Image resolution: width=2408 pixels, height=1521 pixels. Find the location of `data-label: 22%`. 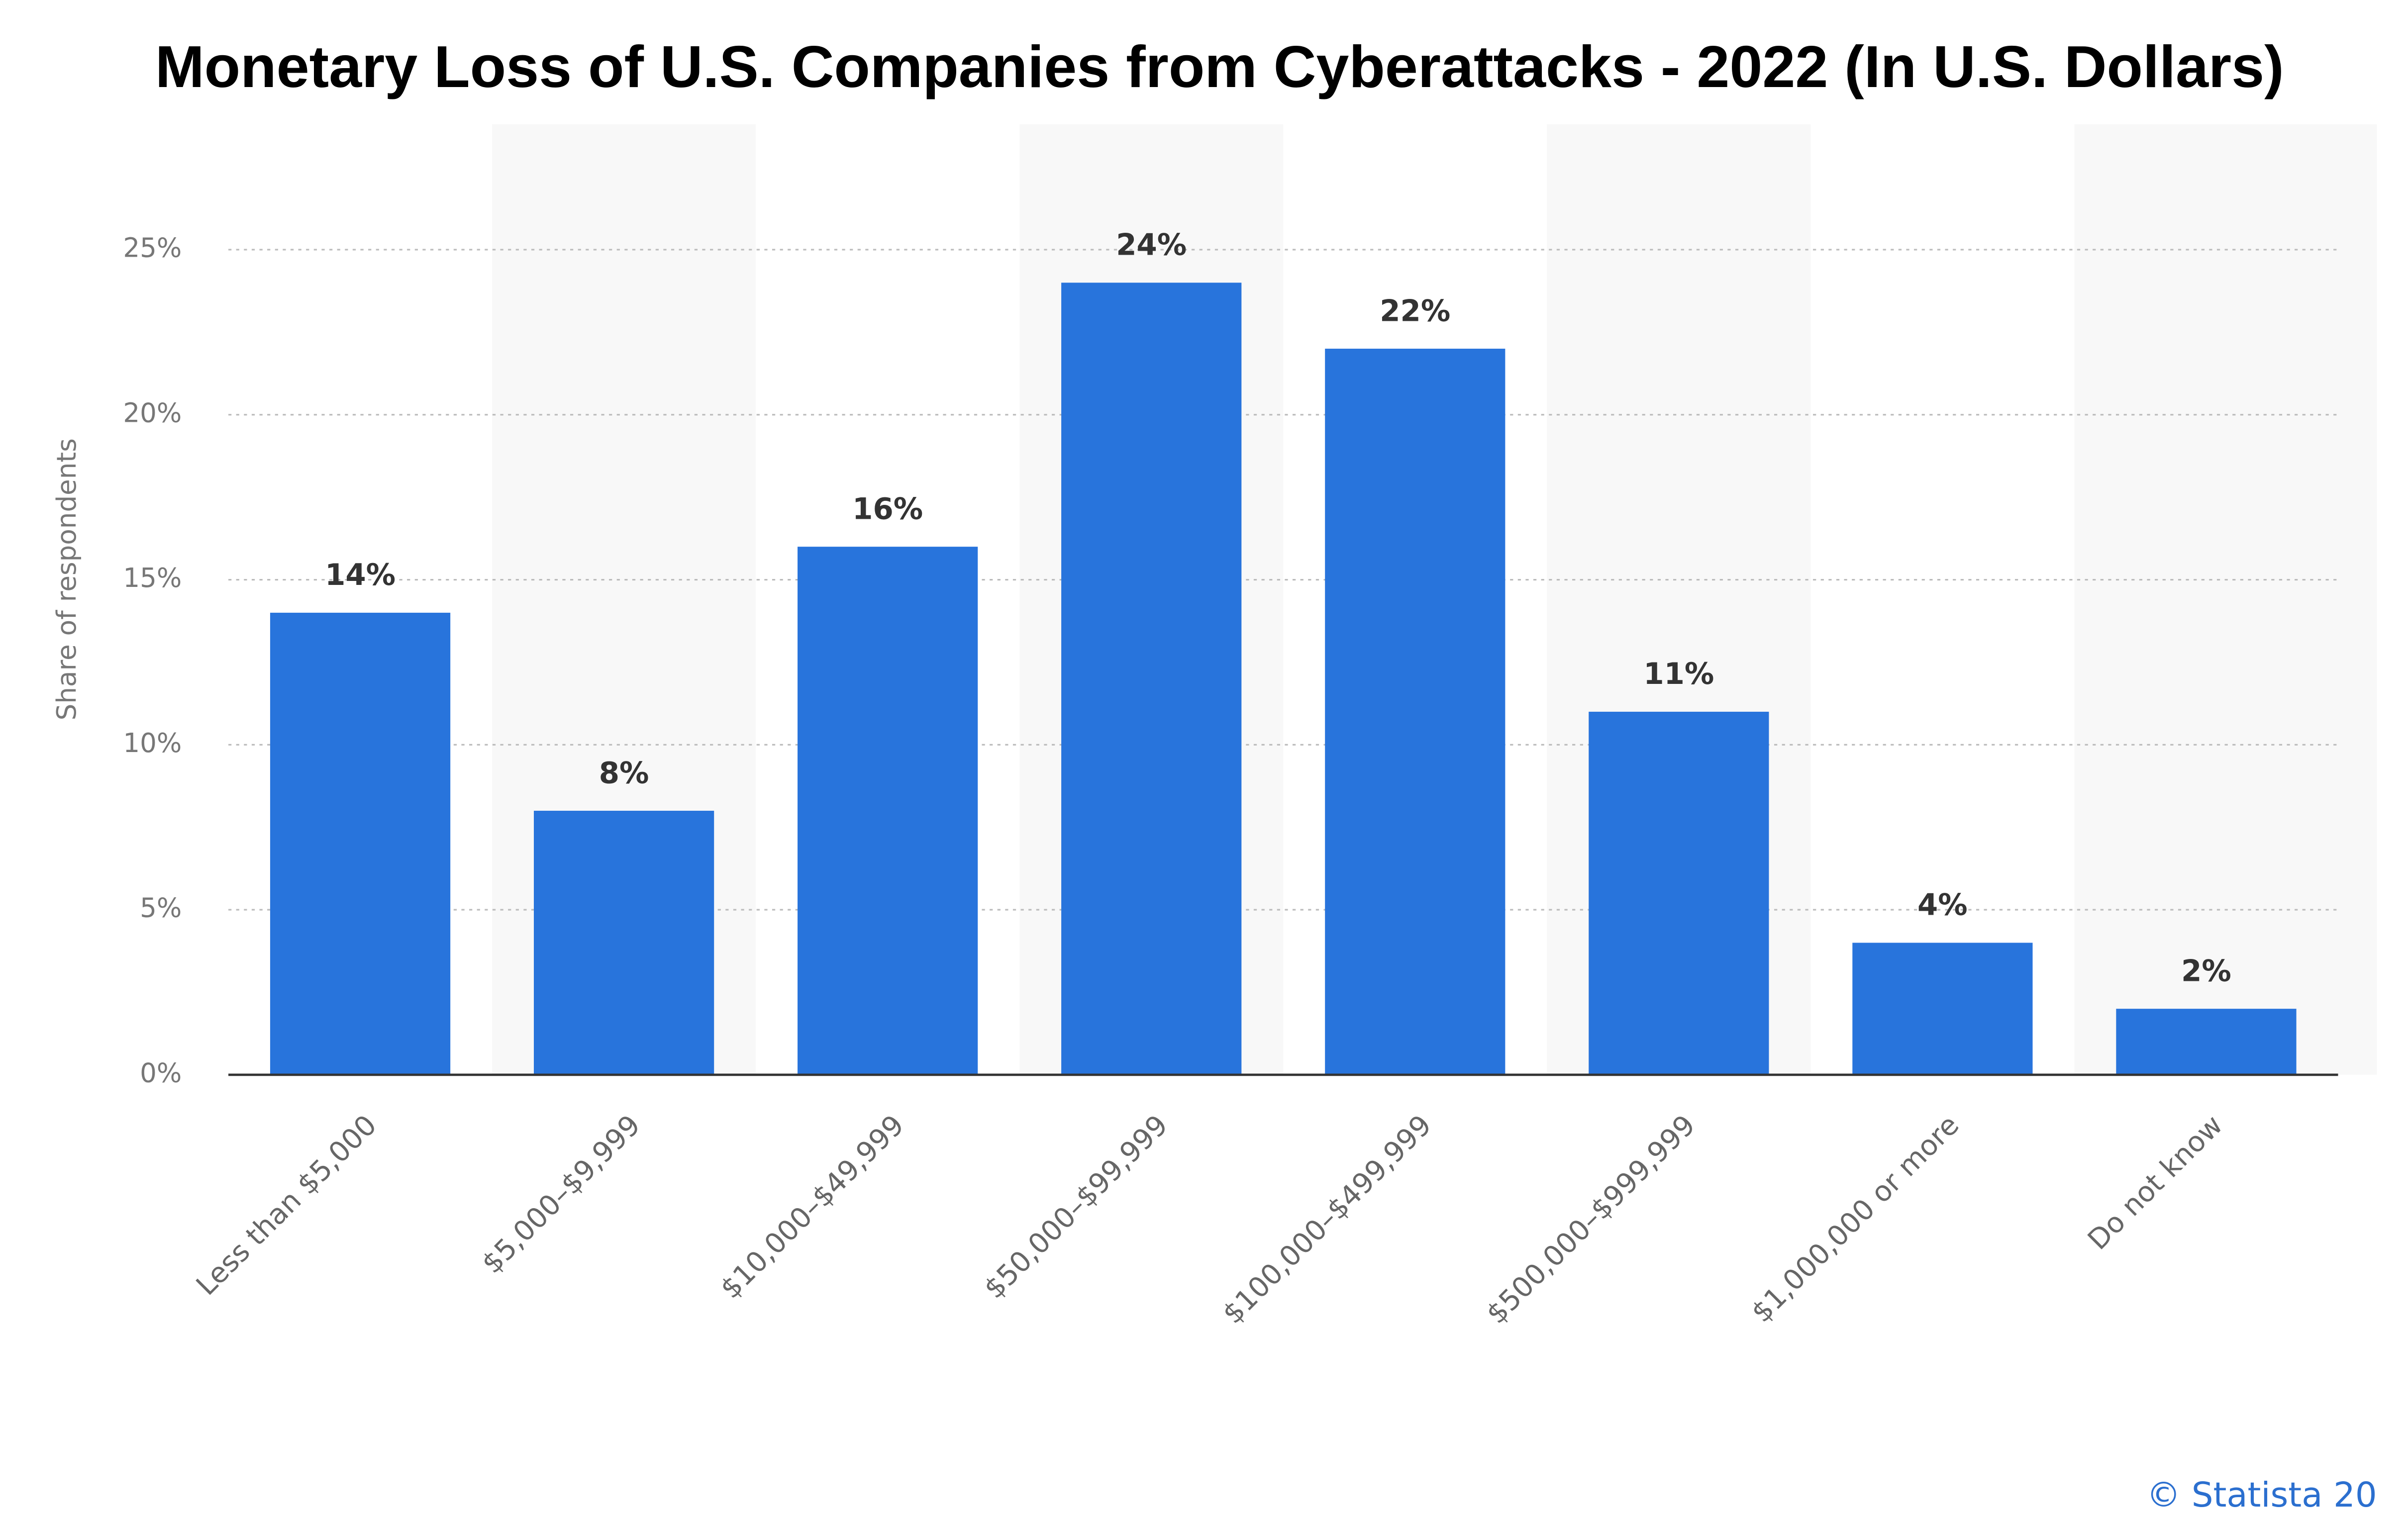

data-label: 22% is located at coordinates (1415, 310).